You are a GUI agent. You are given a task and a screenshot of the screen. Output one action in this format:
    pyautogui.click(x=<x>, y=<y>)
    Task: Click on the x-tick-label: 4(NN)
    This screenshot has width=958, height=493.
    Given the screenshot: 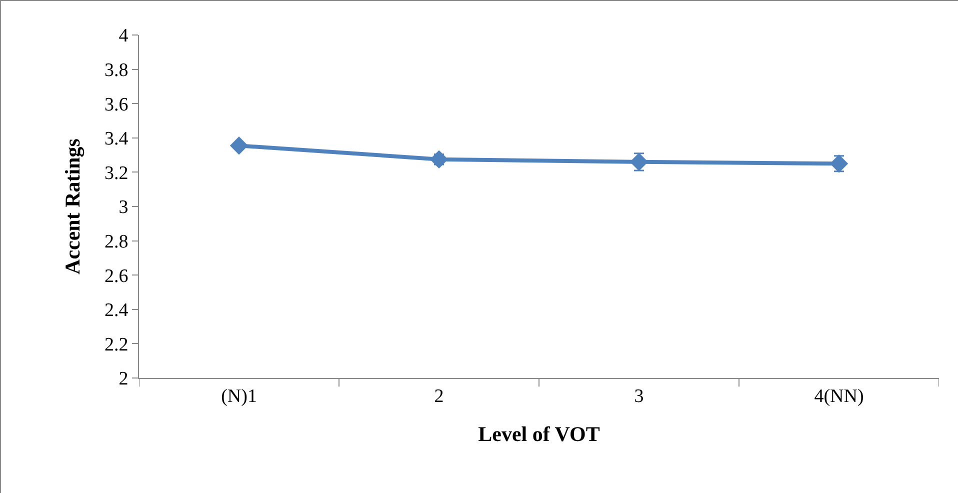 What is the action you would take?
    pyautogui.click(x=839, y=396)
    